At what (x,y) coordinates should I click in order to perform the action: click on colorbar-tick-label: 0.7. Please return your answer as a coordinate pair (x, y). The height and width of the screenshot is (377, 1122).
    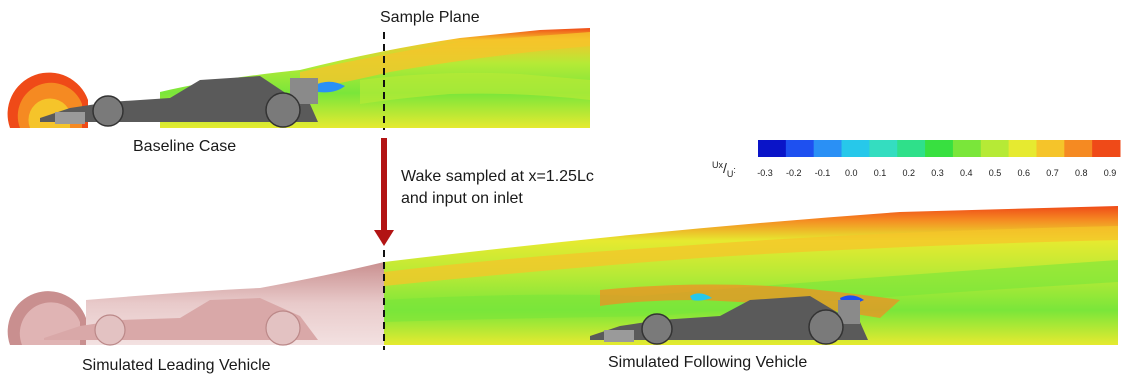
    Looking at the image, I should click on (1052, 173).